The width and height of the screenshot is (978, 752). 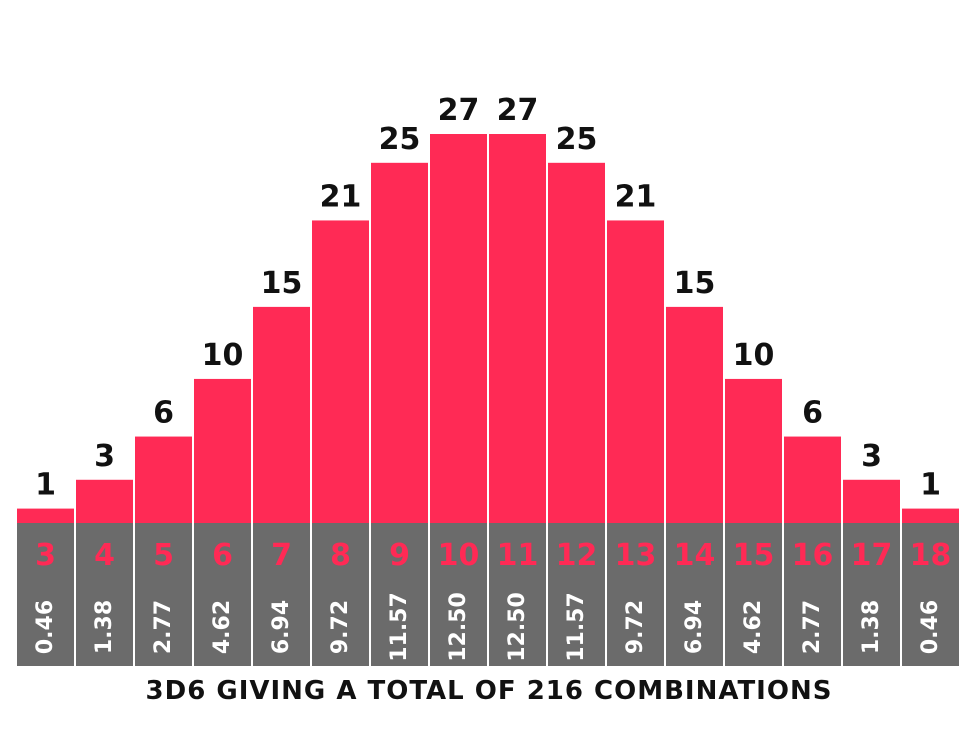 What do you see at coordinates (340, 555) in the screenshot?
I see `total-label: 8` at bounding box center [340, 555].